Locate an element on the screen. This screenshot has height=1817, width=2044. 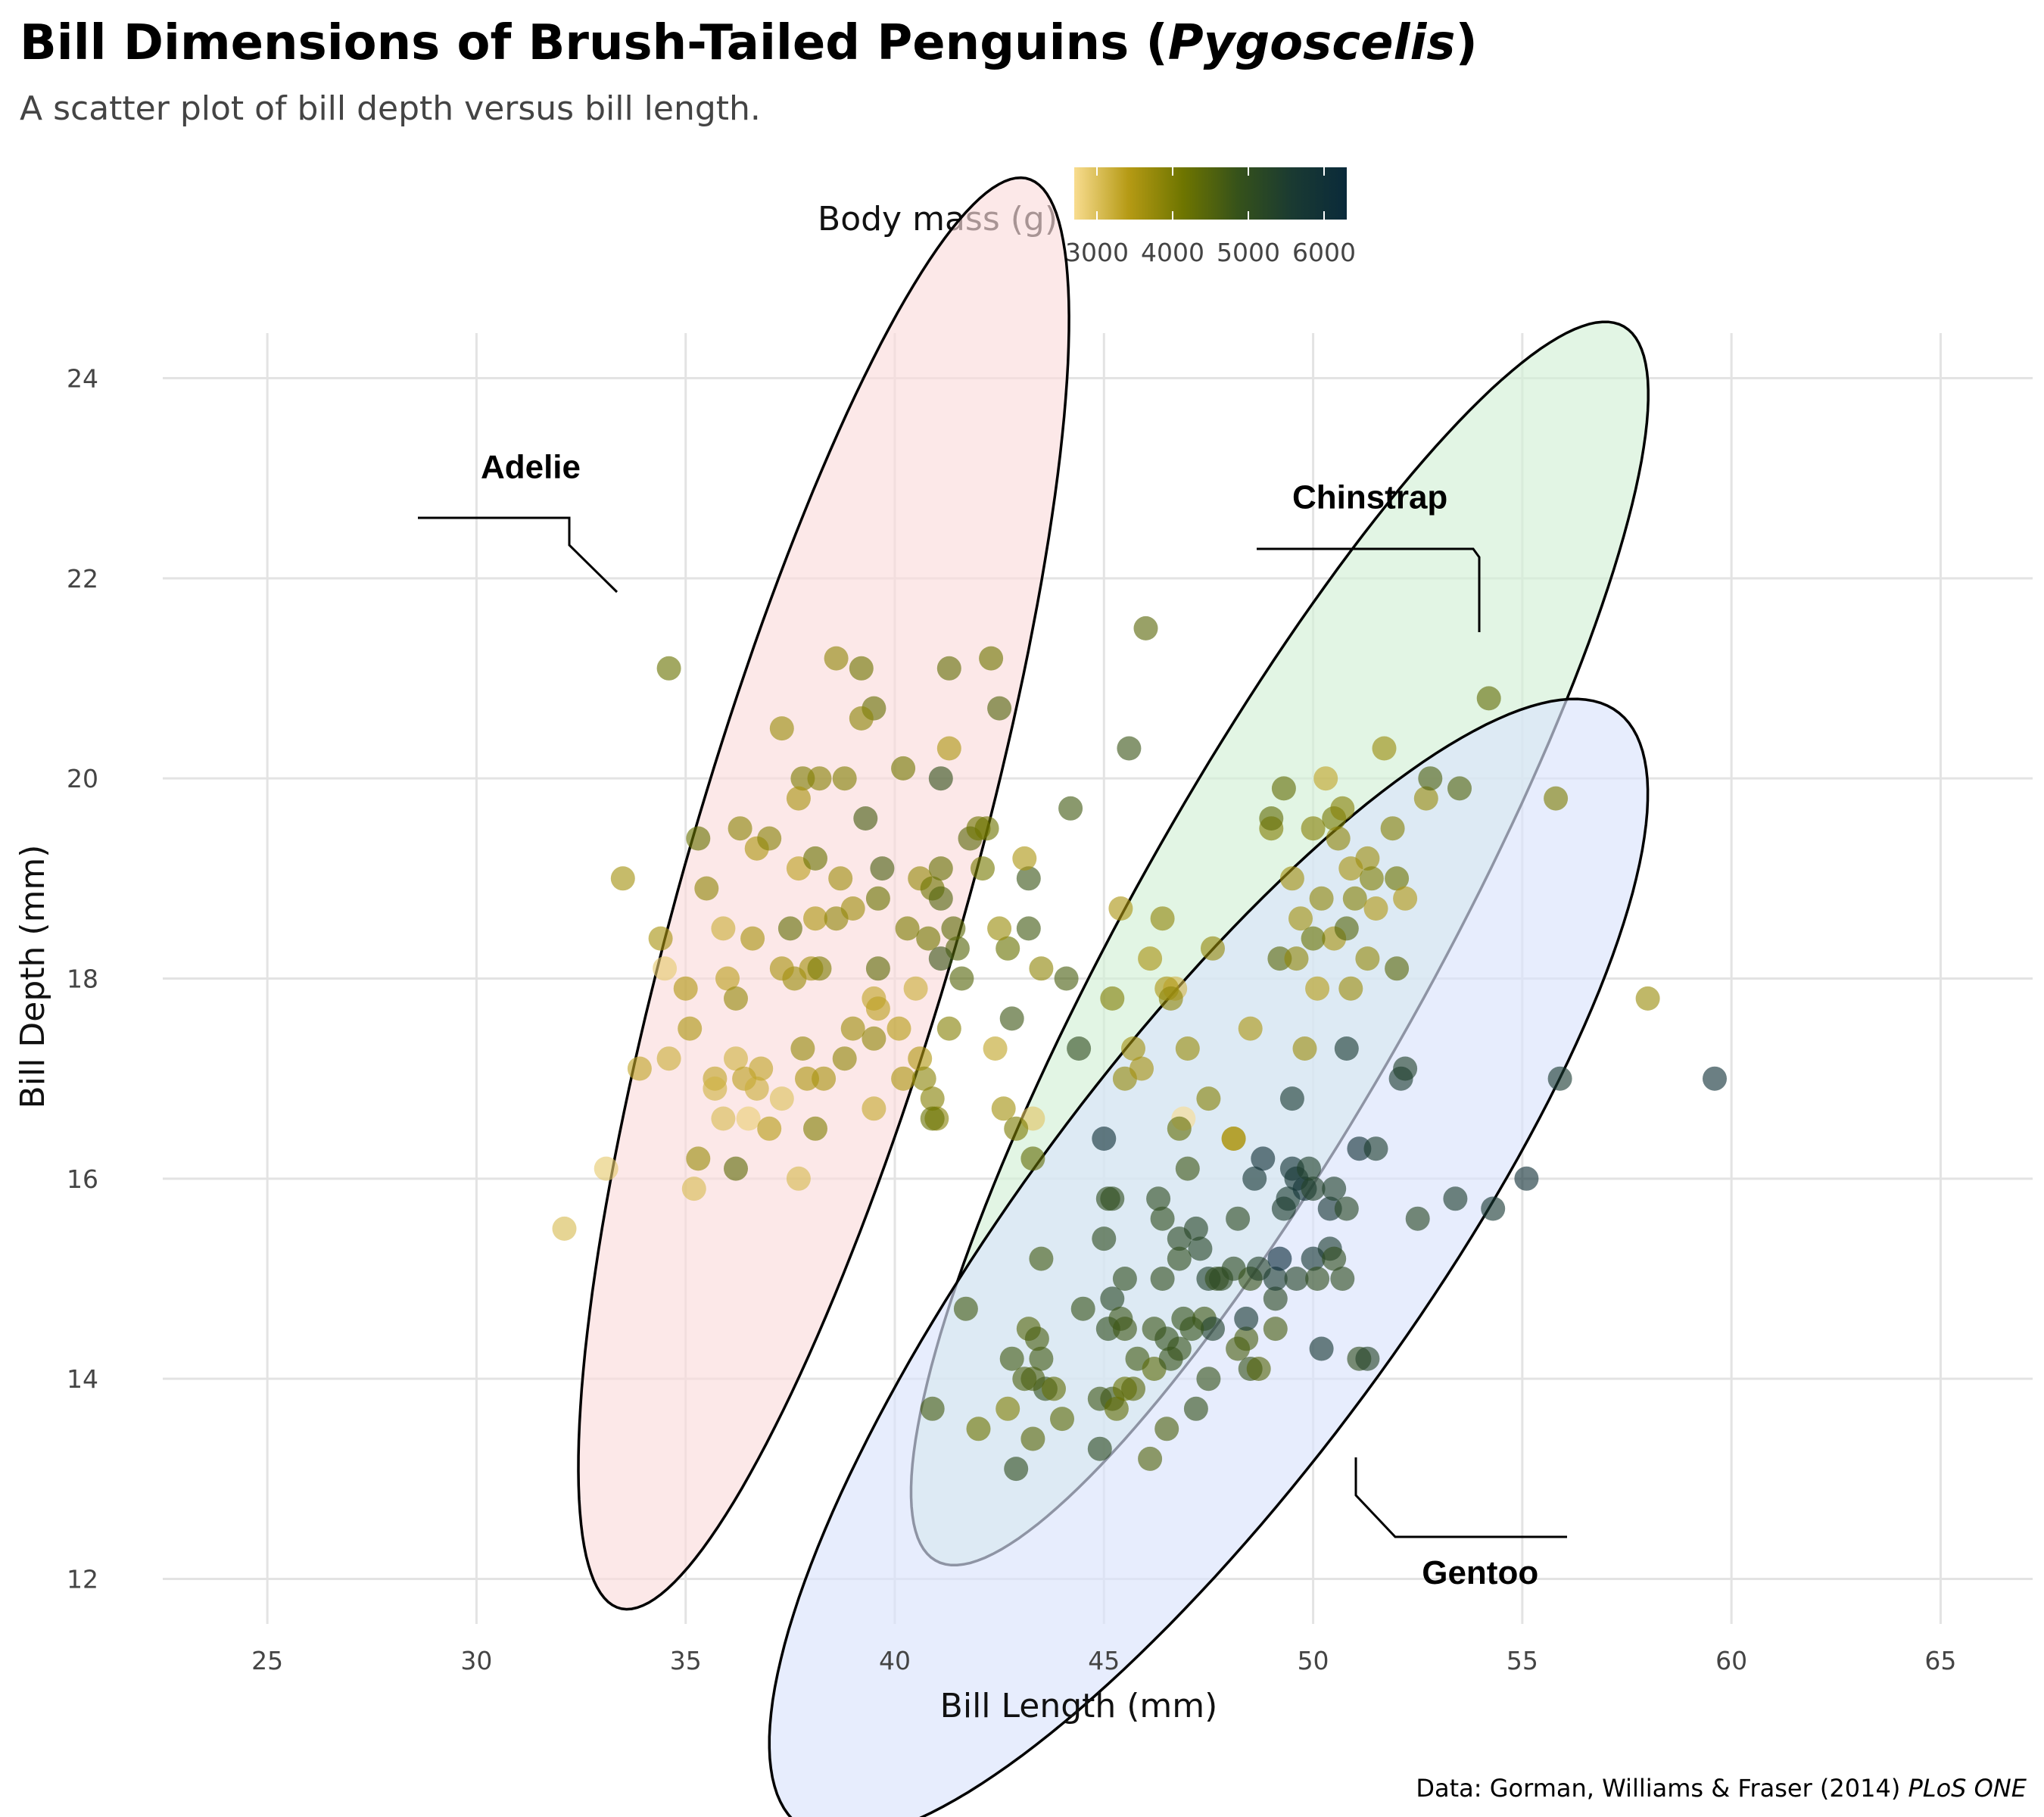
x-tick-label: 30 is located at coordinates (476, 1660).